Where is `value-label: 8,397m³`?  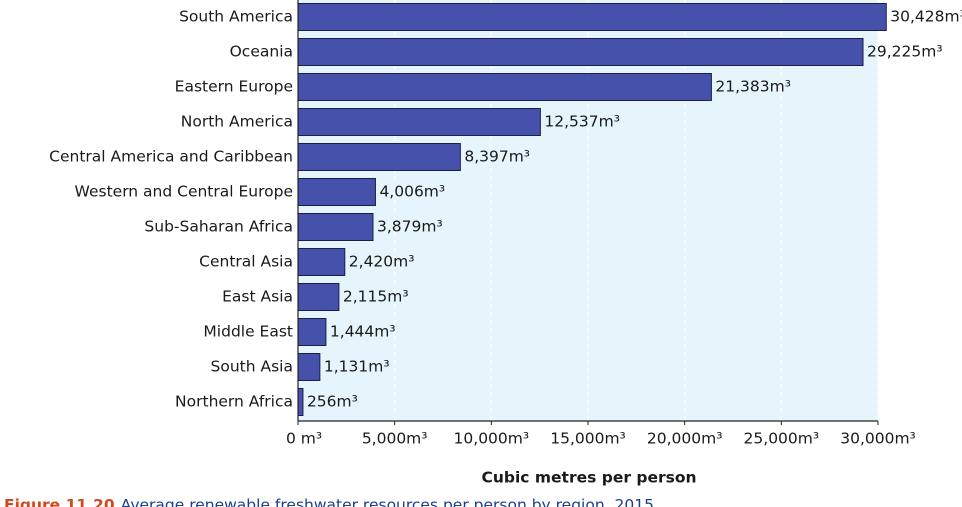
value-label: 8,397m³ is located at coordinates (497, 157).